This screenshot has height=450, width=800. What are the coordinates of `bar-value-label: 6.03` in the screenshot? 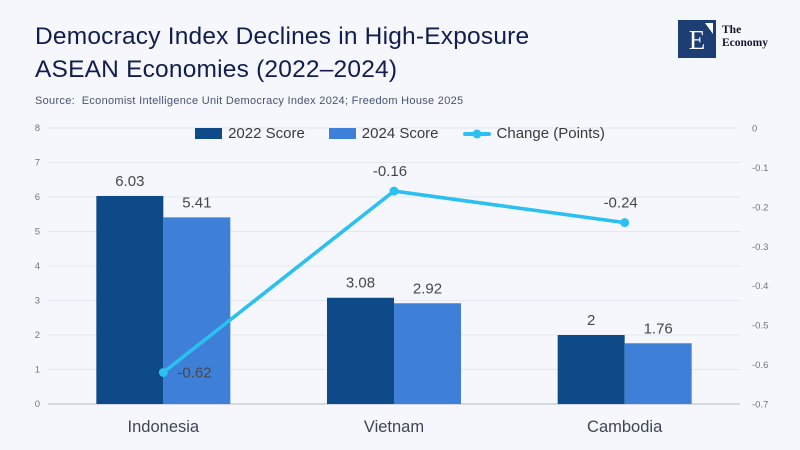 It's located at (129, 181).